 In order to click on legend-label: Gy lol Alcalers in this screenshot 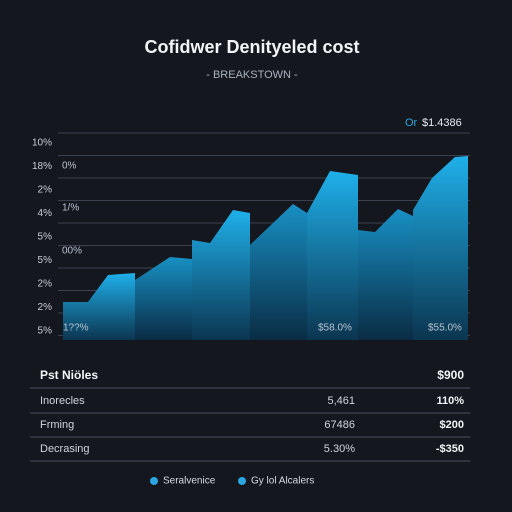, I will do `click(282, 481)`.